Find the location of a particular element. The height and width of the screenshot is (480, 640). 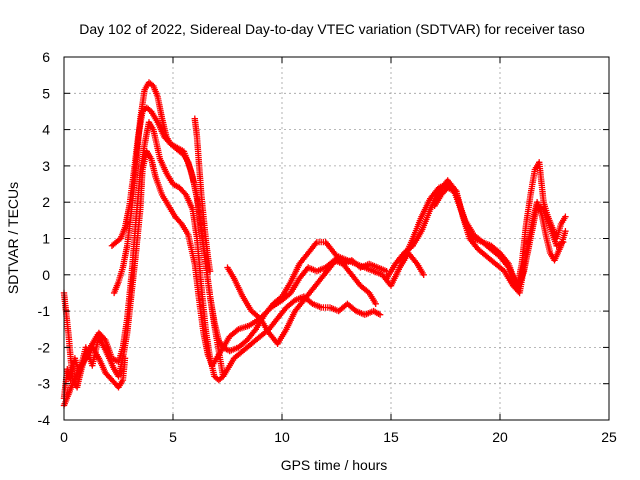

y-tick-label: 1 is located at coordinates (46, 239).